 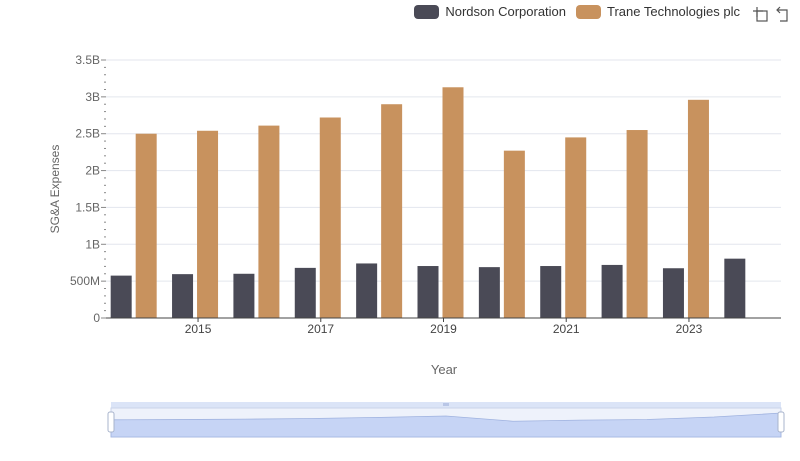 I want to click on legend-item-nordson: Nordson Corporation, so click(x=490, y=11).